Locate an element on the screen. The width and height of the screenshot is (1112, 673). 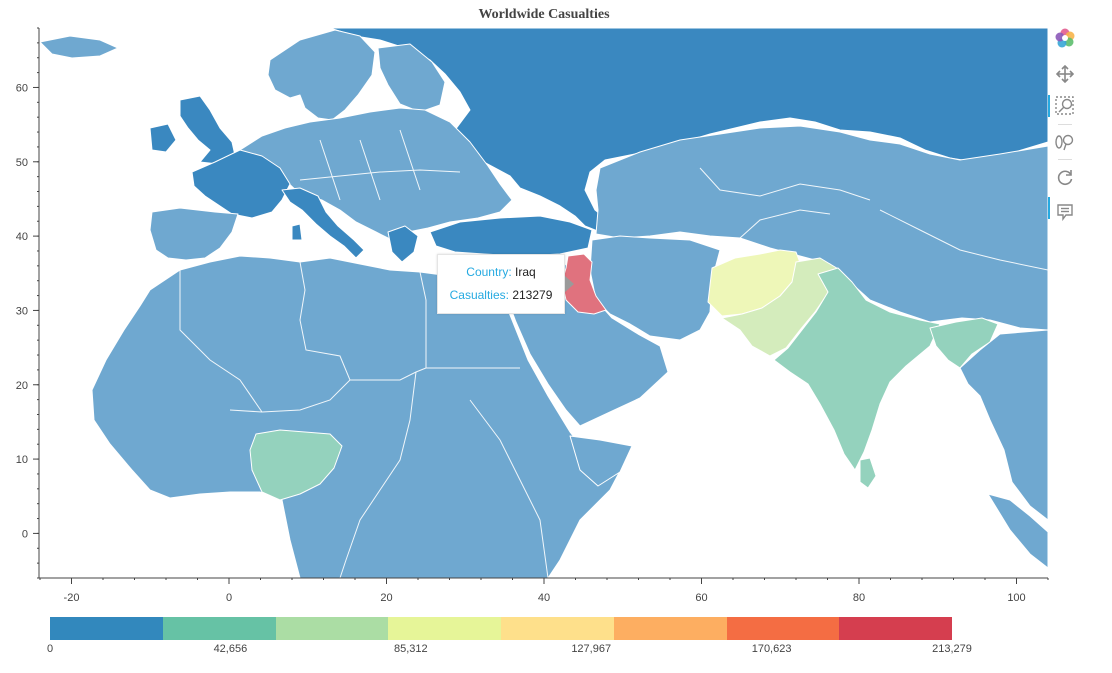
x-tick-label: 20 is located at coordinates (386, 598).